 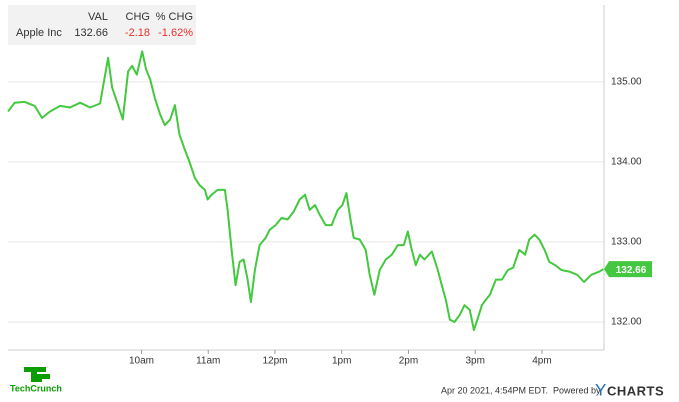 What do you see at coordinates (174, 17) in the screenshot?
I see `quote-header: % CHG` at bounding box center [174, 17].